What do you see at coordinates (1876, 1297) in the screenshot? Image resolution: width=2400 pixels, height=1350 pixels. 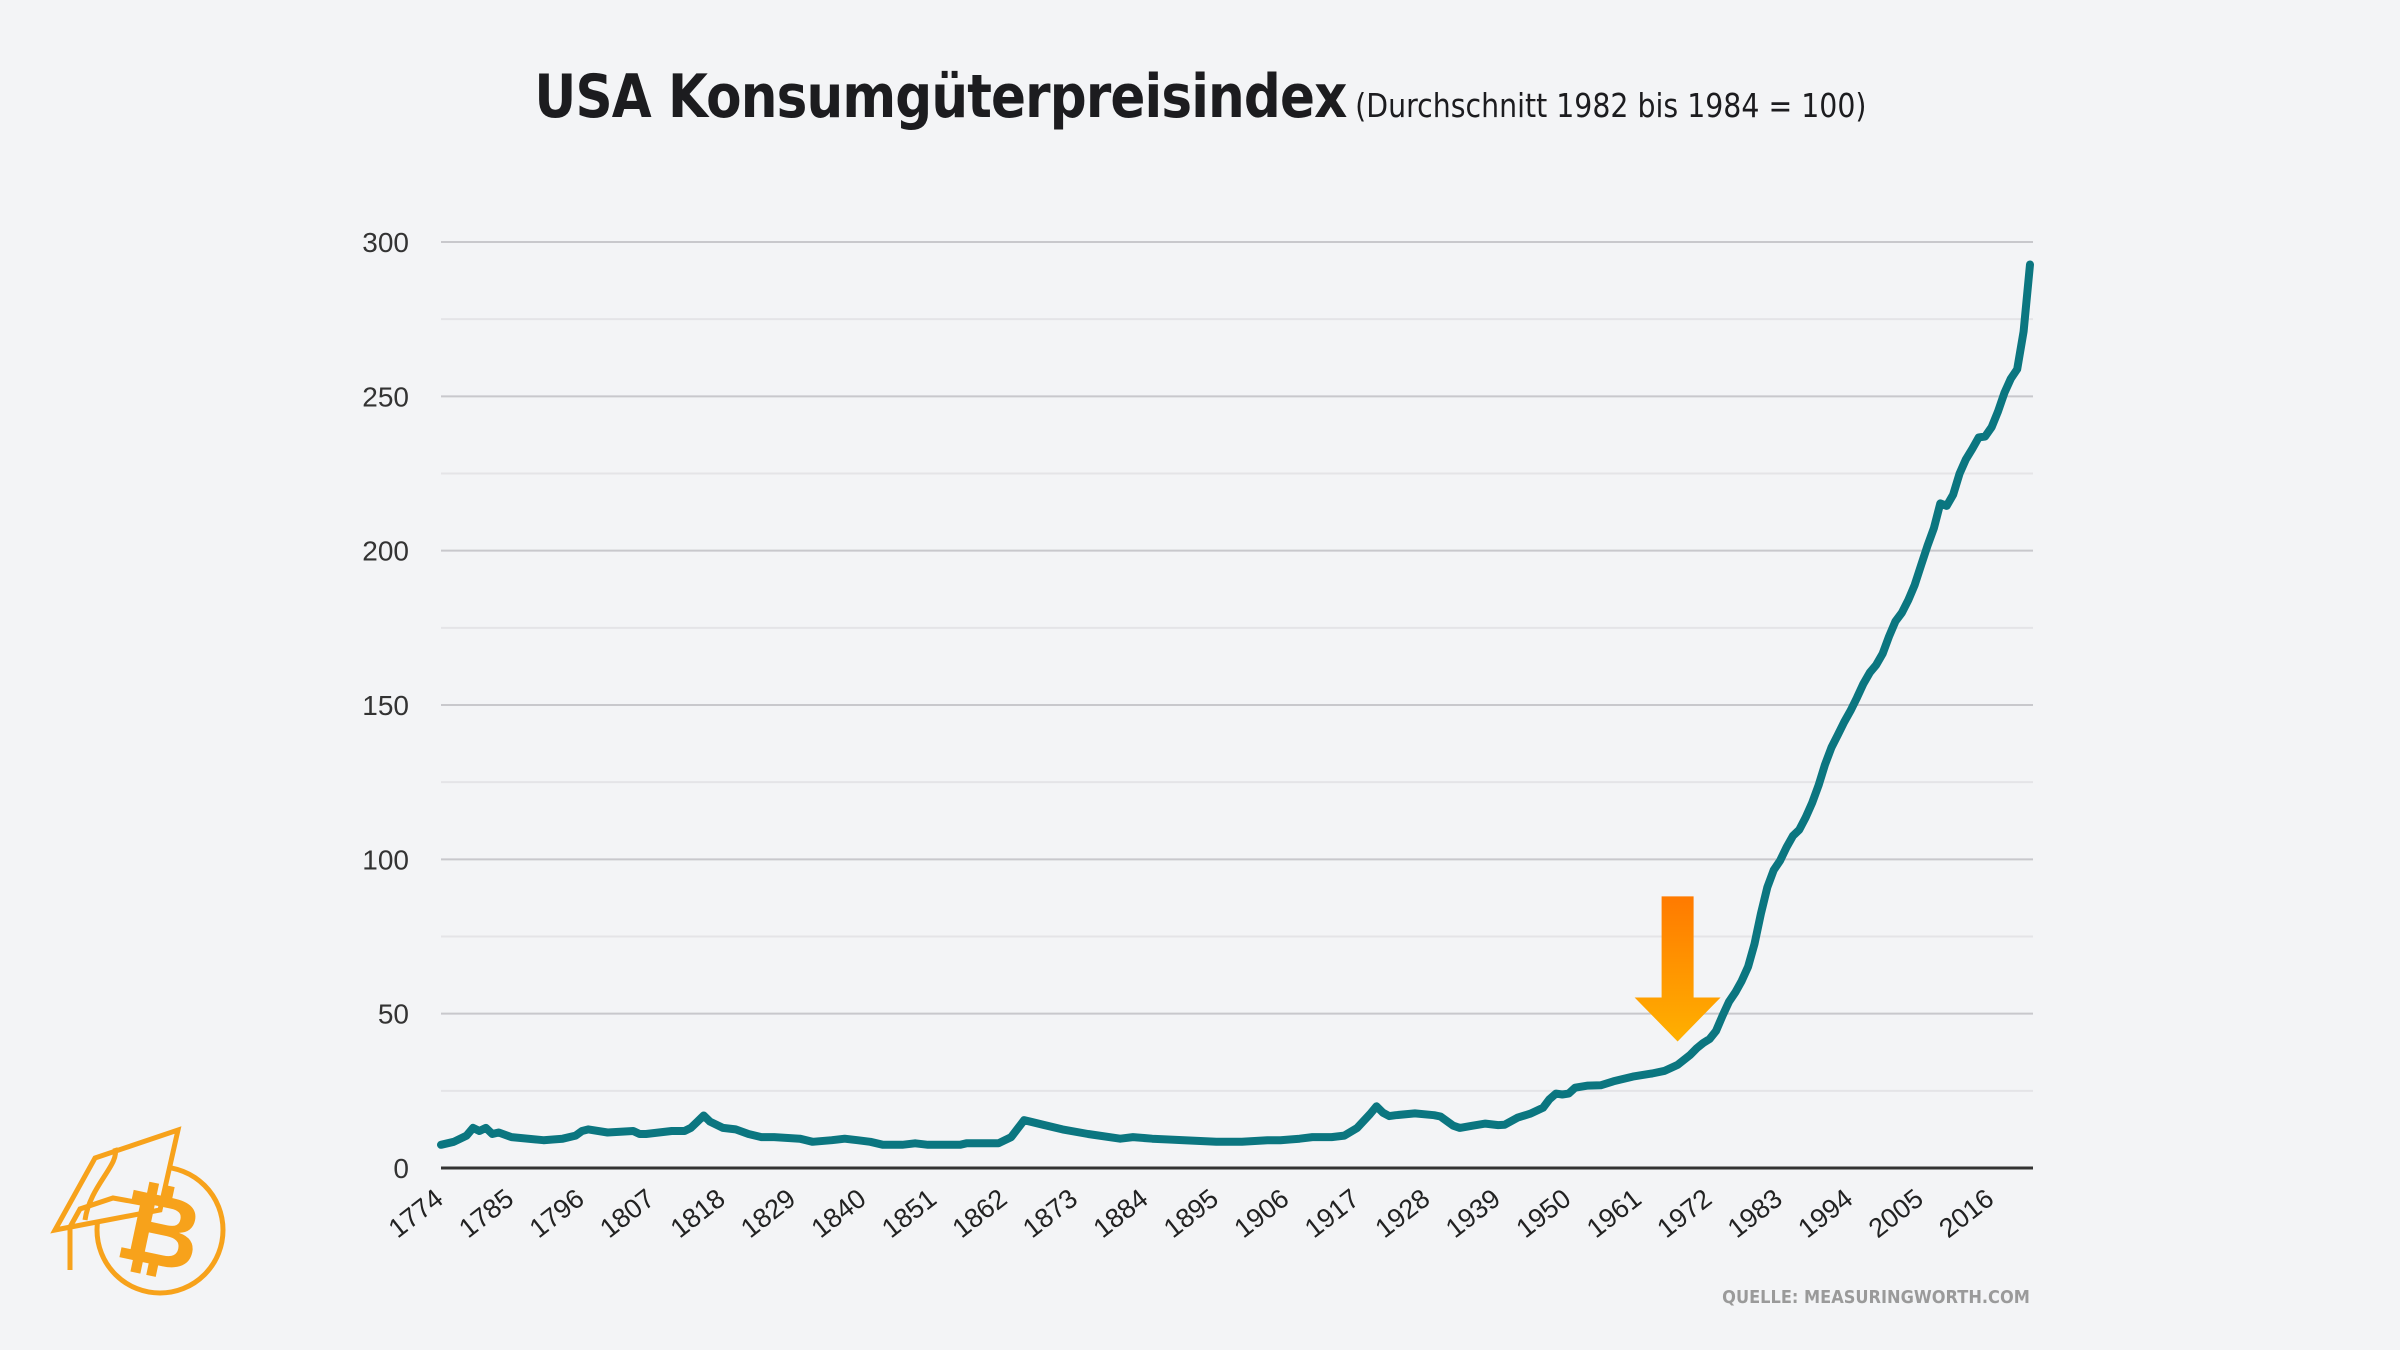 I see `source-credit: QUELLE: MEASURINGWORTH.COM` at bounding box center [1876, 1297].